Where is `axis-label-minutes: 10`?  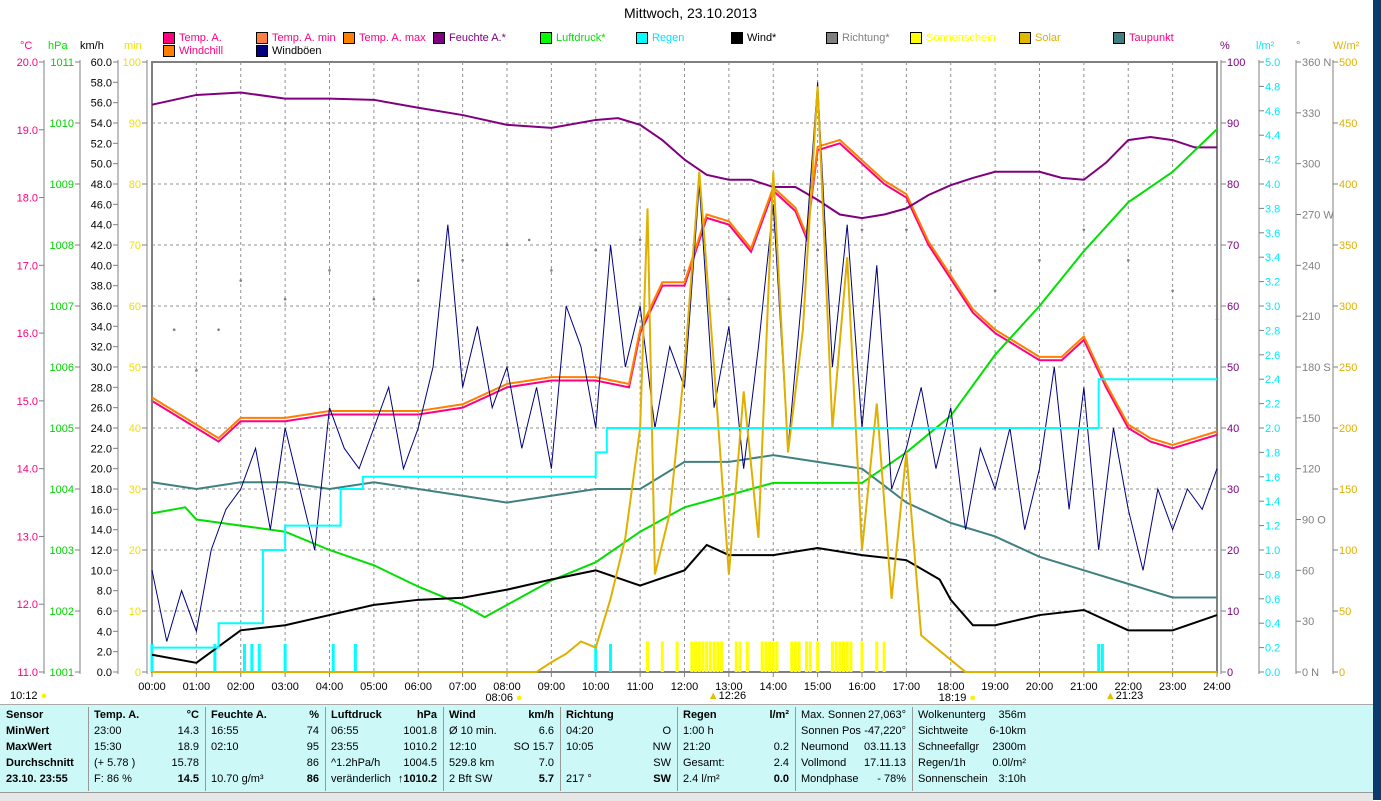 axis-label-minutes: 10 is located at coordinates (135, 612).